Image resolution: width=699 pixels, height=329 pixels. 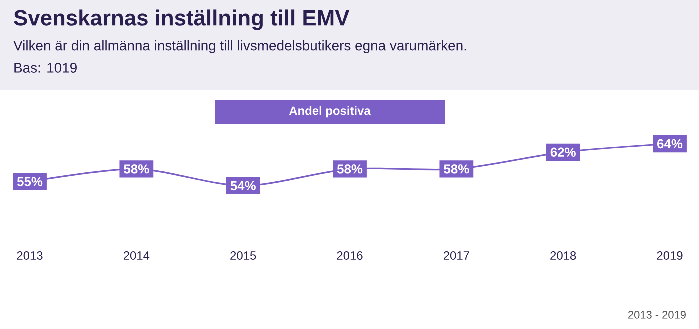 I want to click on text: Andel positiva, so click(x=330, y=112).